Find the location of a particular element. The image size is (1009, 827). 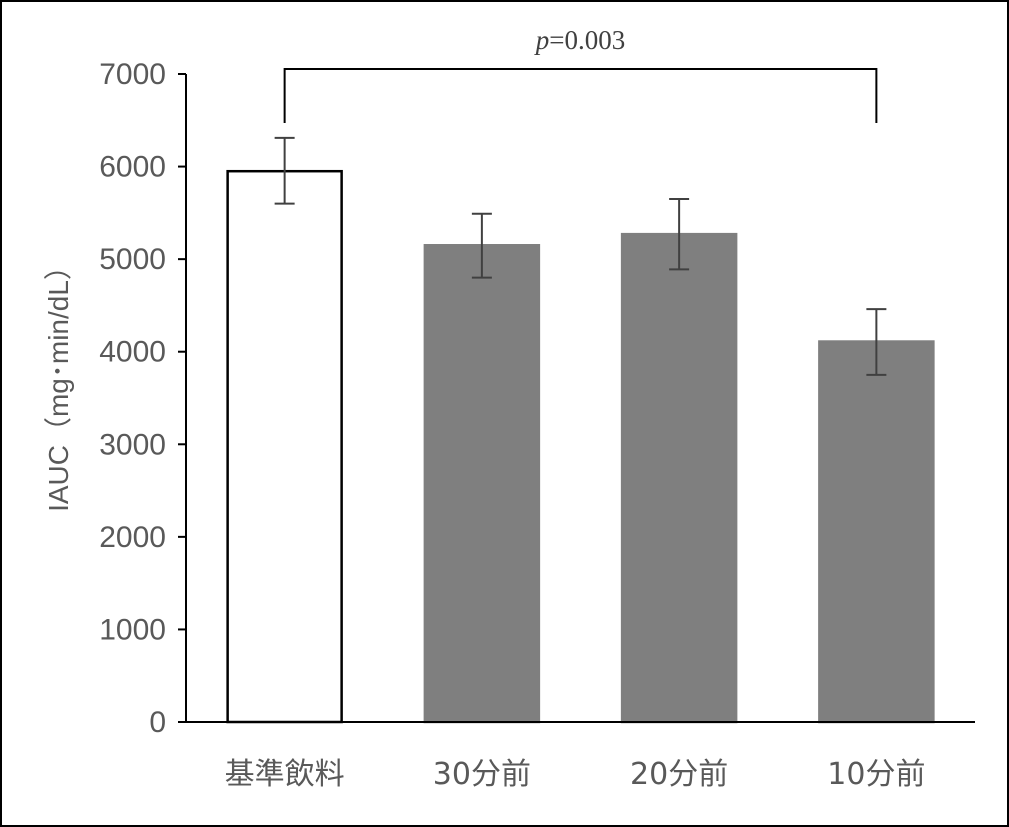

significance-annotation: p=0.003 is located at coordinates (580, 74).